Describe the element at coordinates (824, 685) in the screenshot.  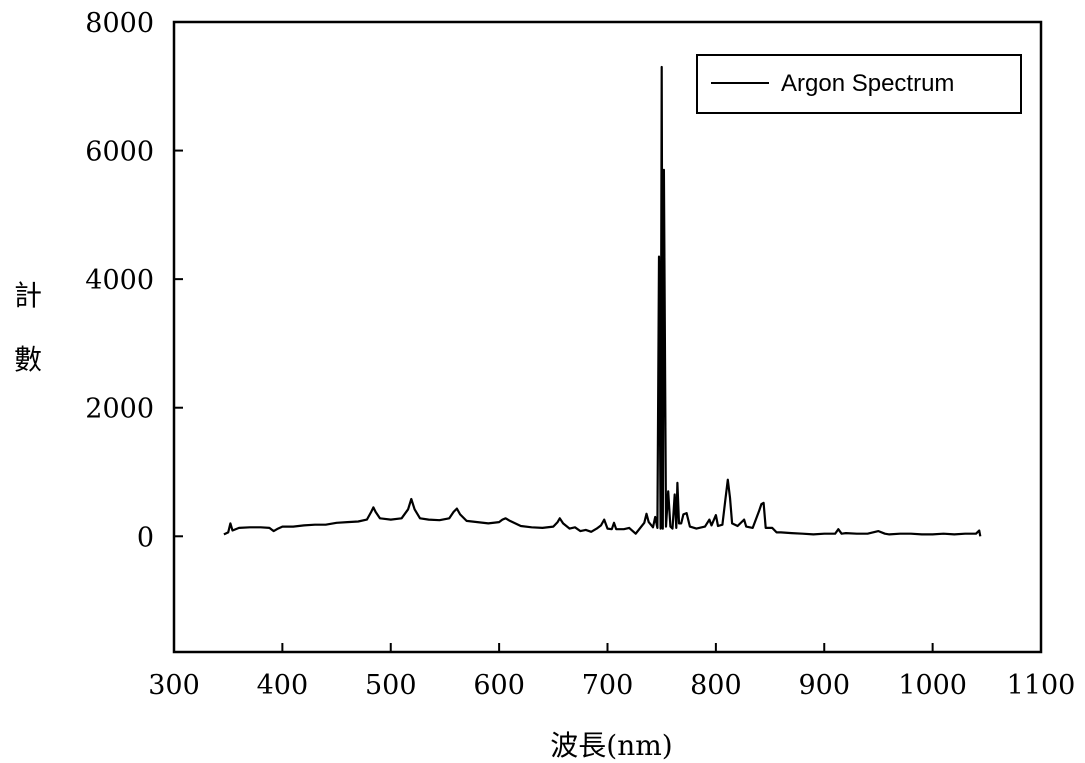
I see `x-tick-label: 900` at that location.